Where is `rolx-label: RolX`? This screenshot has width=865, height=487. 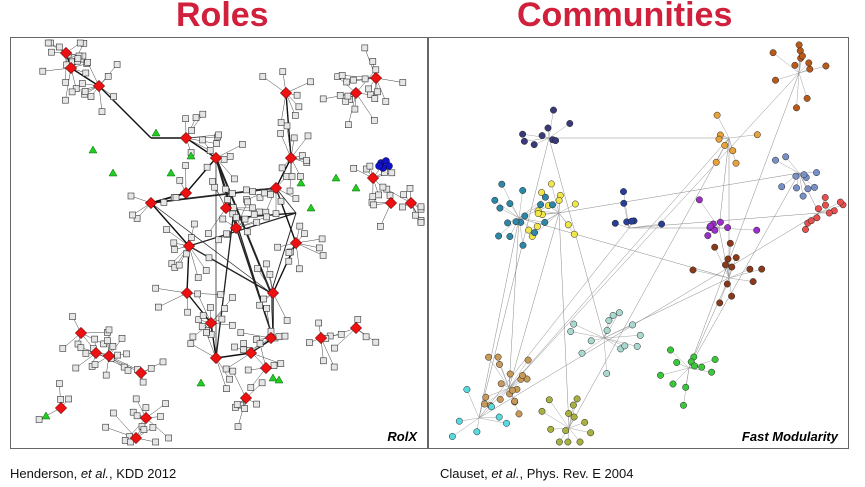
rolx-label: RolX is located at coordinates (402, 436).